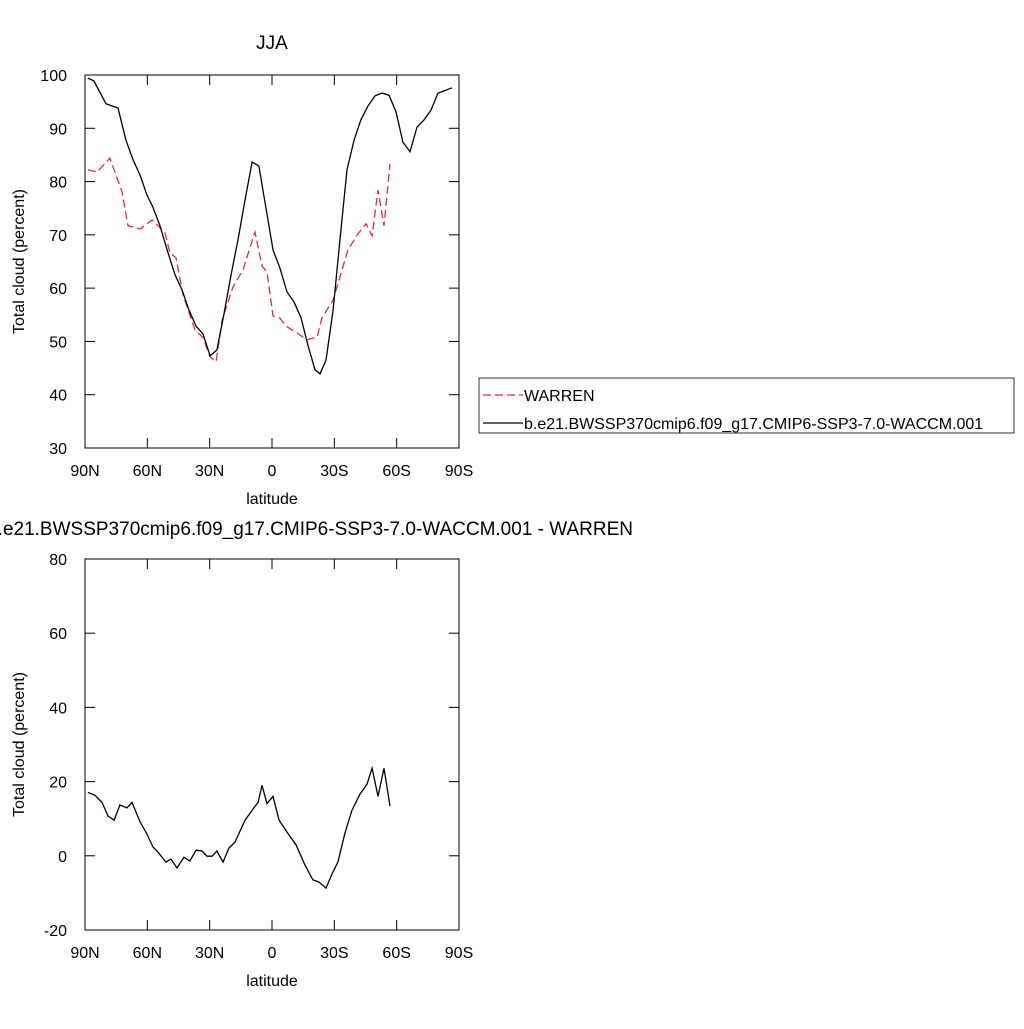  Describe the element at coordinates (58, 129) in the screenshot. I see `y-tick-label: 90` at that location.